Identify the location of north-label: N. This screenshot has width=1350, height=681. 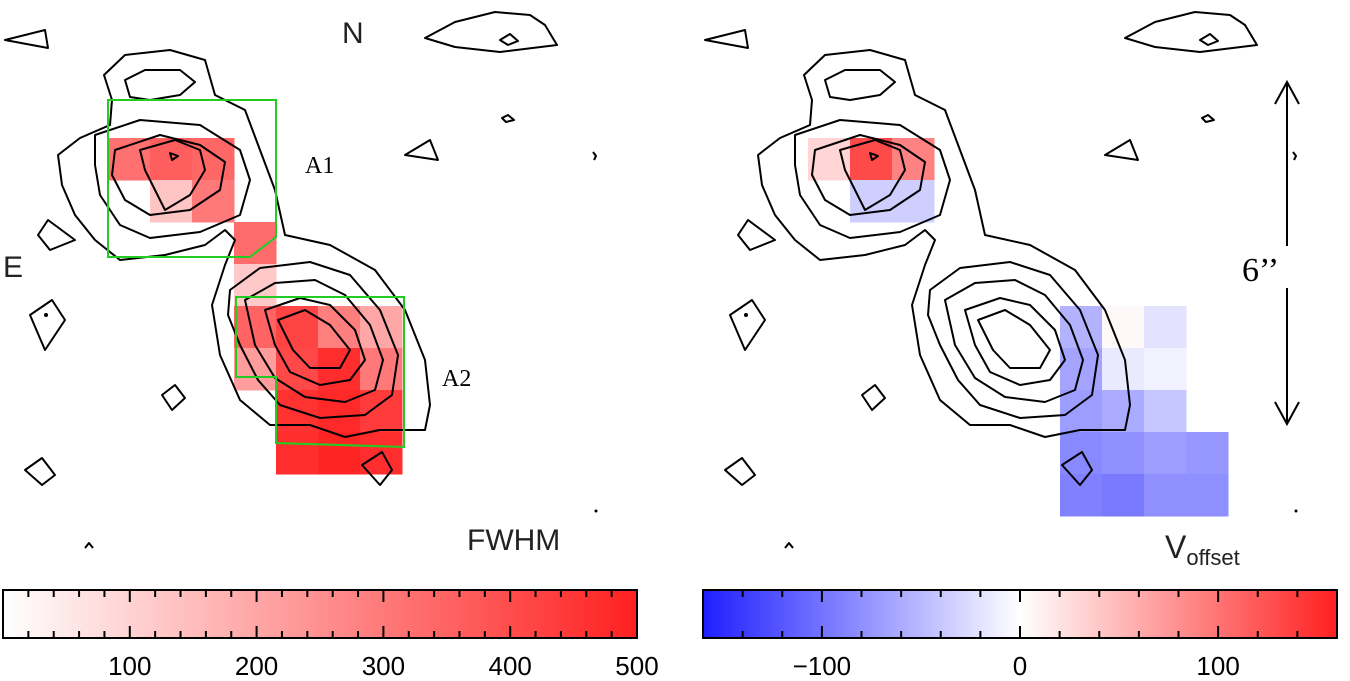
(353, 33).